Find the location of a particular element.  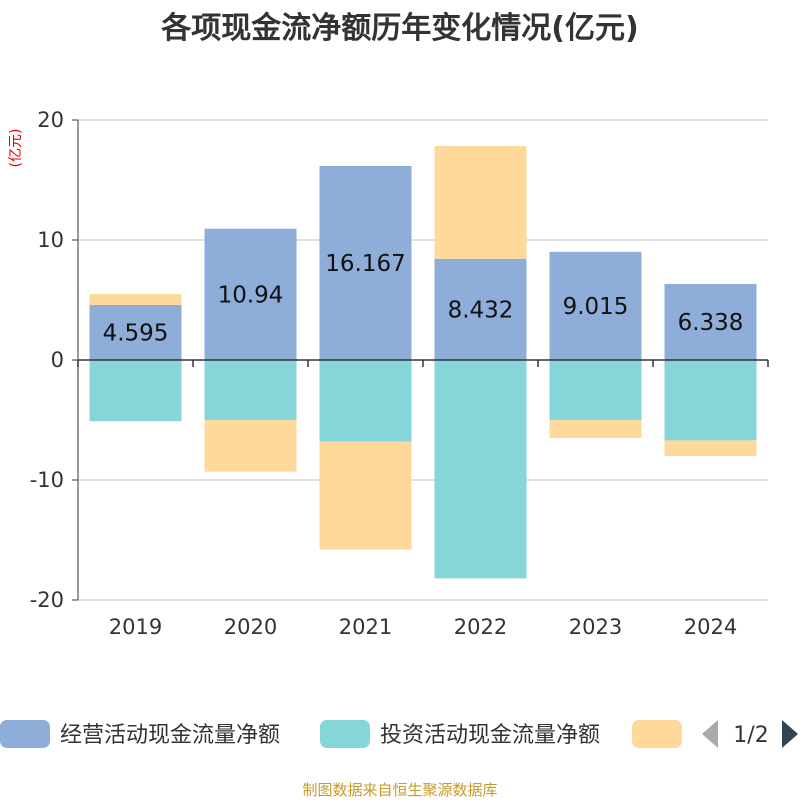

data-label: 4.595 is located at coordinates (136, 333).